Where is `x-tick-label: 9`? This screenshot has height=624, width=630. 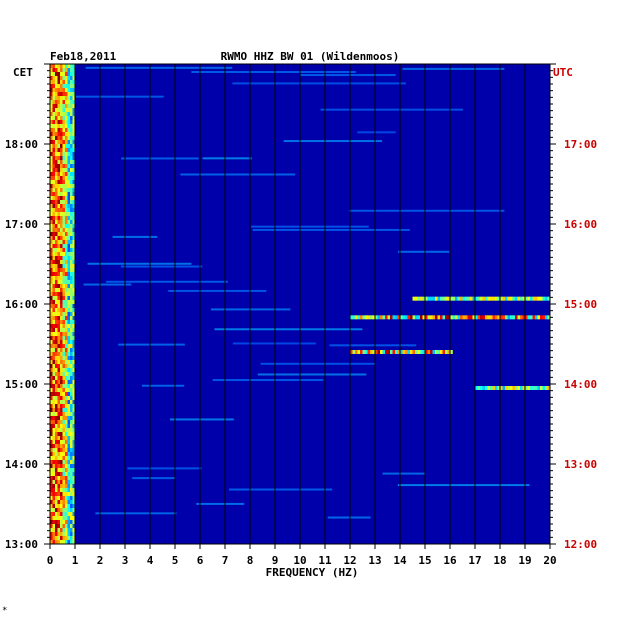
x-tick-label: 9 is located at coordinates (275, 560).